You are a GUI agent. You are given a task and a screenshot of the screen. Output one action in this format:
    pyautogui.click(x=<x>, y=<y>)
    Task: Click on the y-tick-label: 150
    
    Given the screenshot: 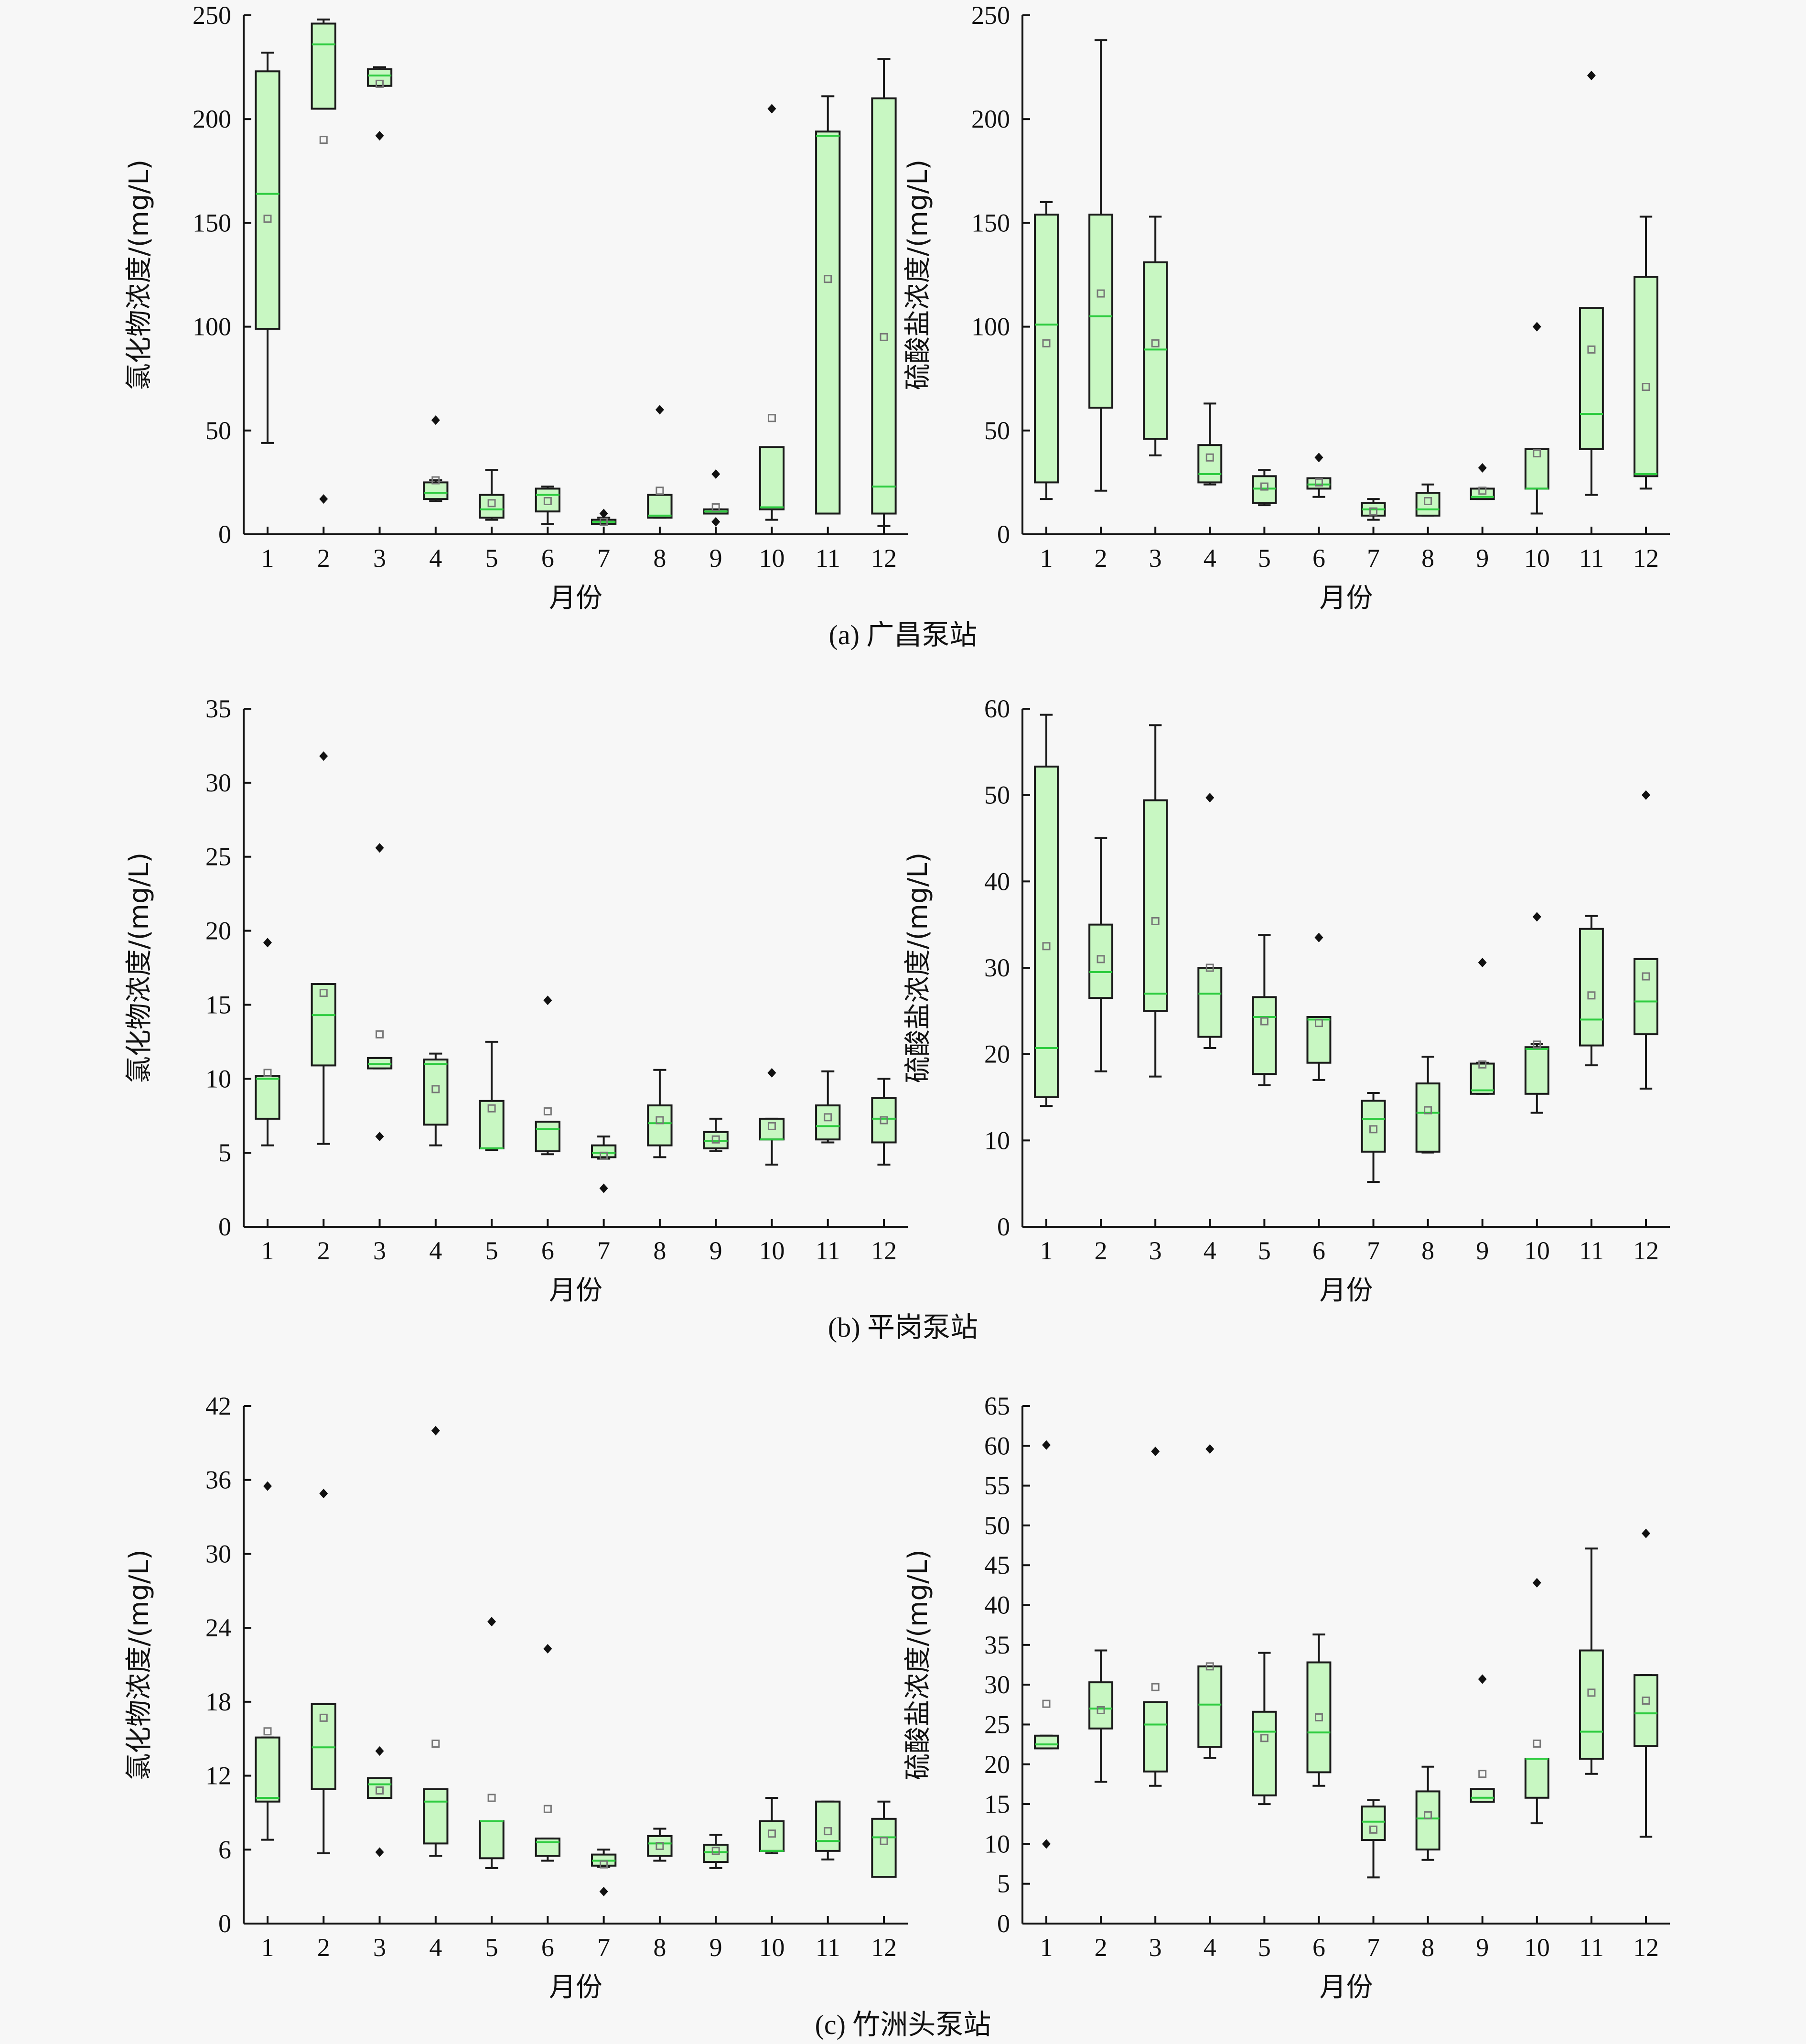 What is the action you would take?
    pyautogui.click(x=212, y=222)
    